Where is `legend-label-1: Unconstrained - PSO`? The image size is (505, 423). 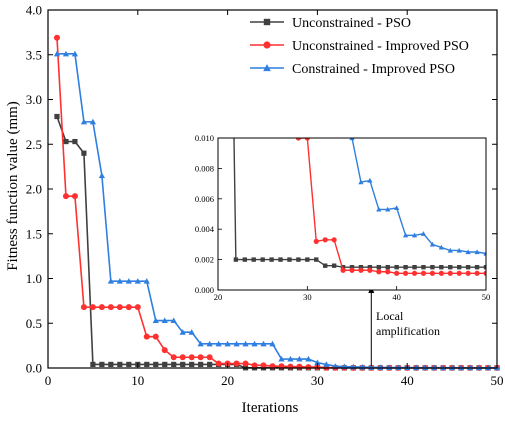
legend-label-1: Unconstrained - PSO is located at coordinates (351, 23).